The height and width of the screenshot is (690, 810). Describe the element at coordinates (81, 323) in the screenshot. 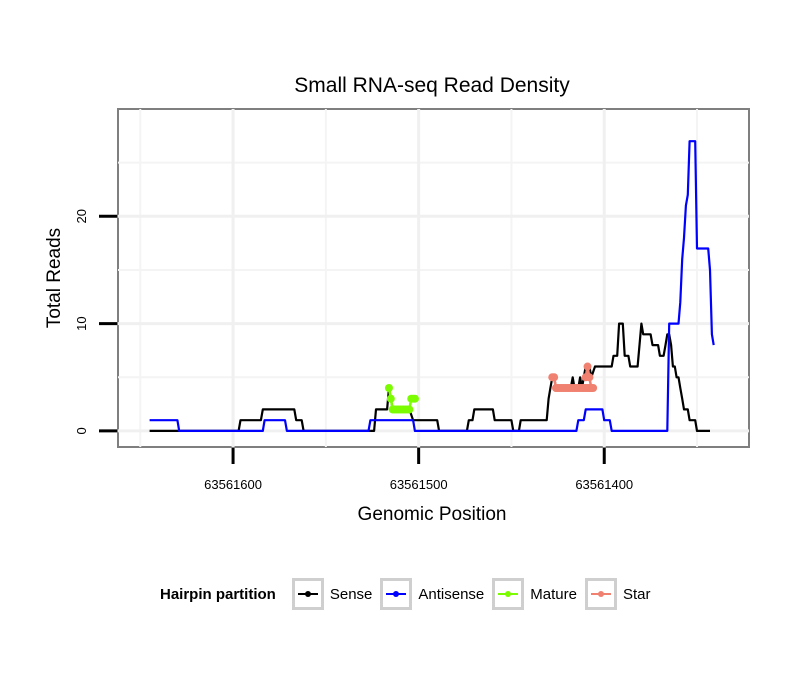

I see `y-tick-label: 10` at that location.